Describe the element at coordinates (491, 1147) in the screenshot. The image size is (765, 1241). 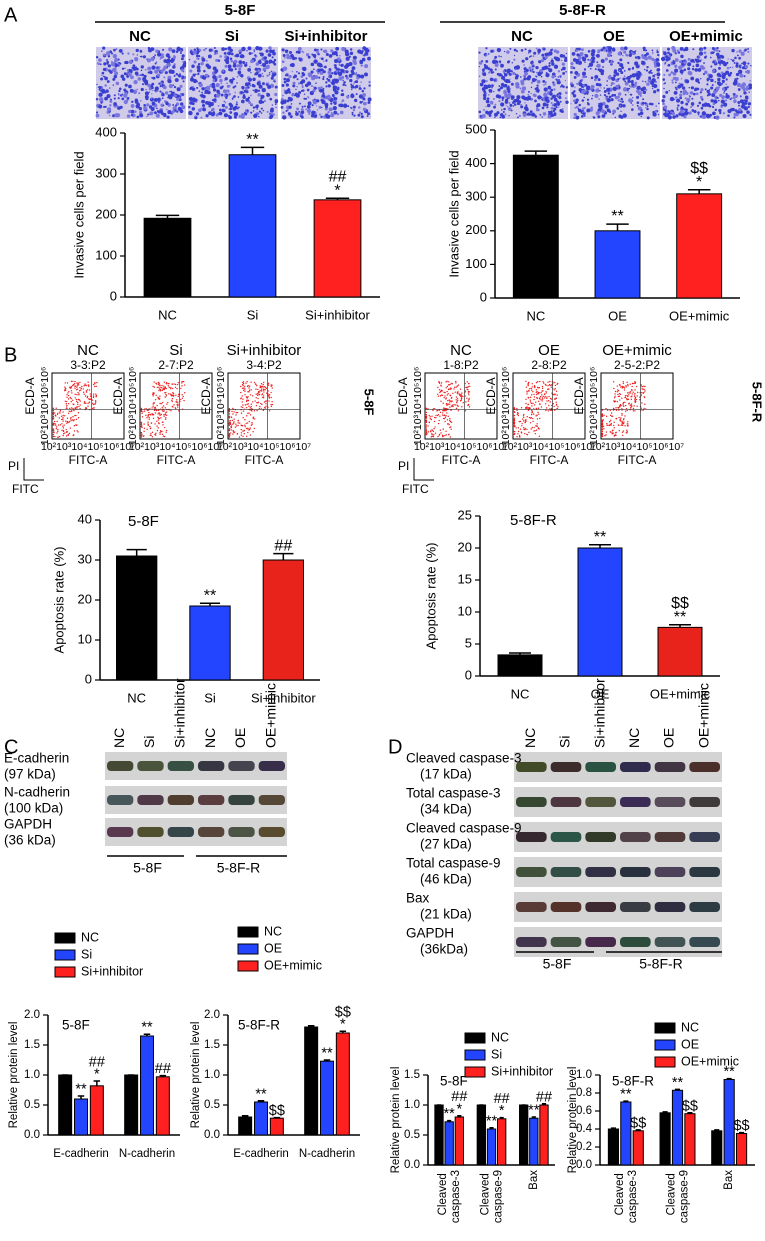
I see `bar` at that location.